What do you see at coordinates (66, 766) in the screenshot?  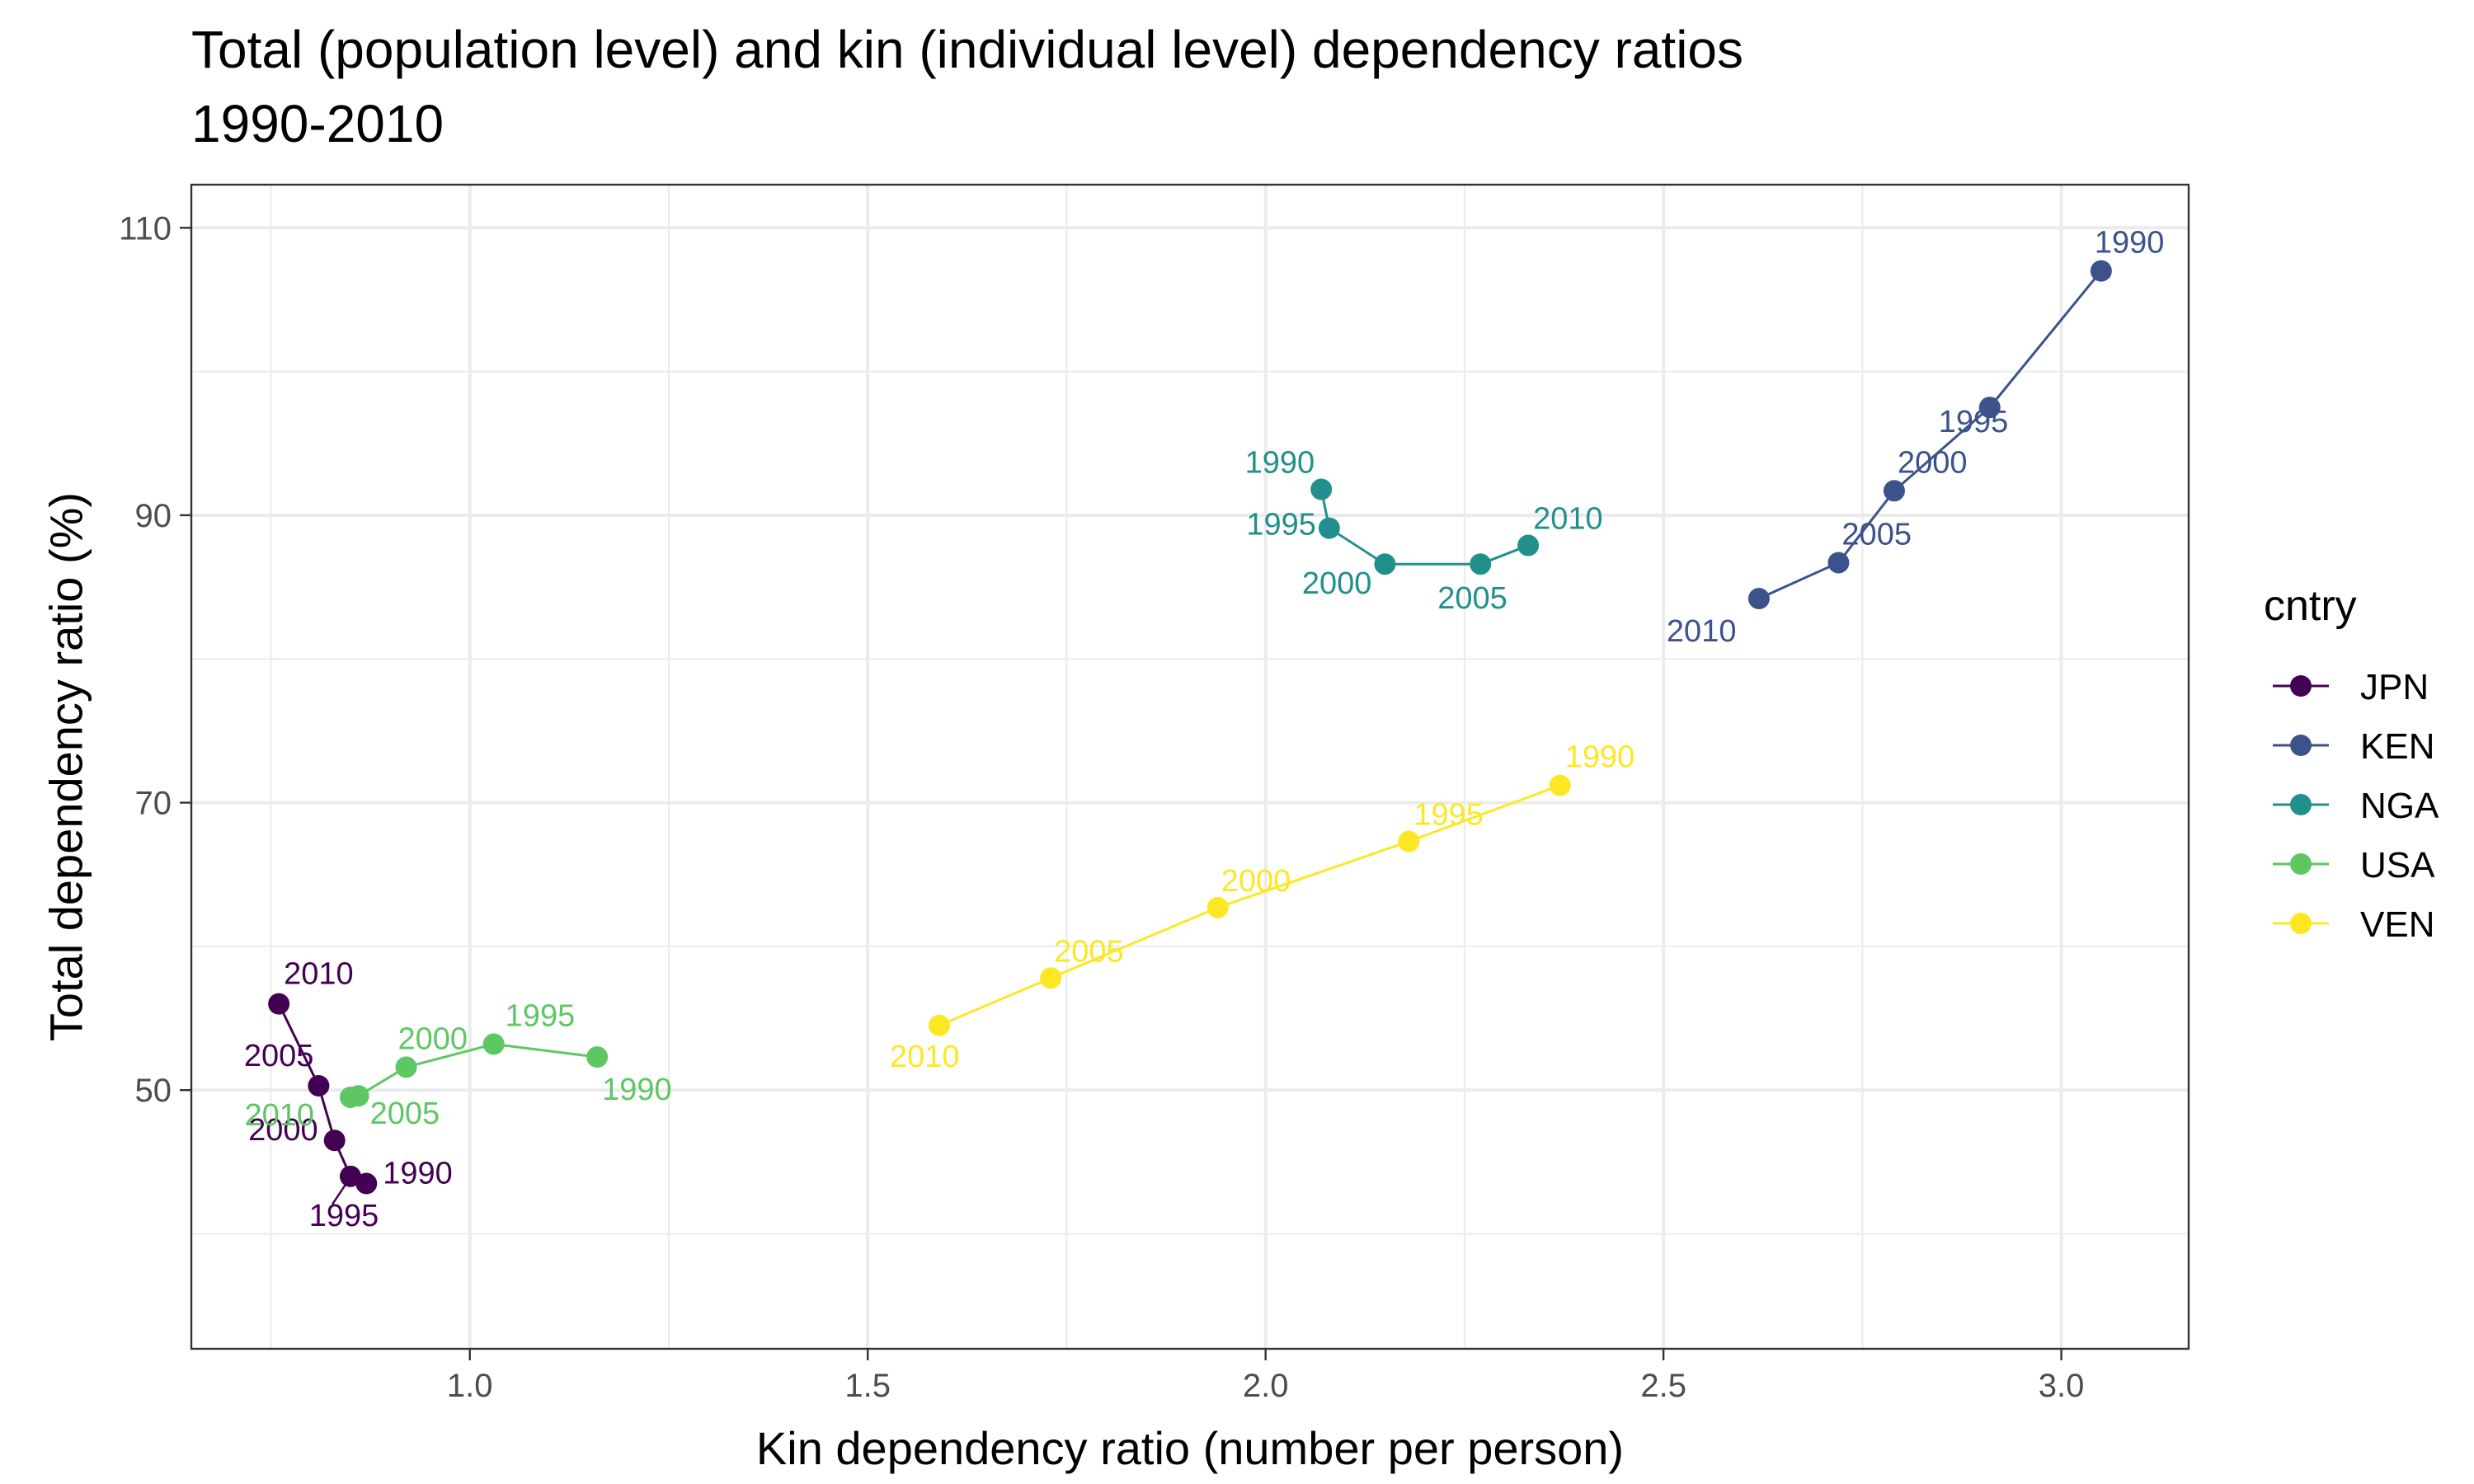 I see `y-axis-title: Total dependency ratio (%)` at bounding box center [66, 766].